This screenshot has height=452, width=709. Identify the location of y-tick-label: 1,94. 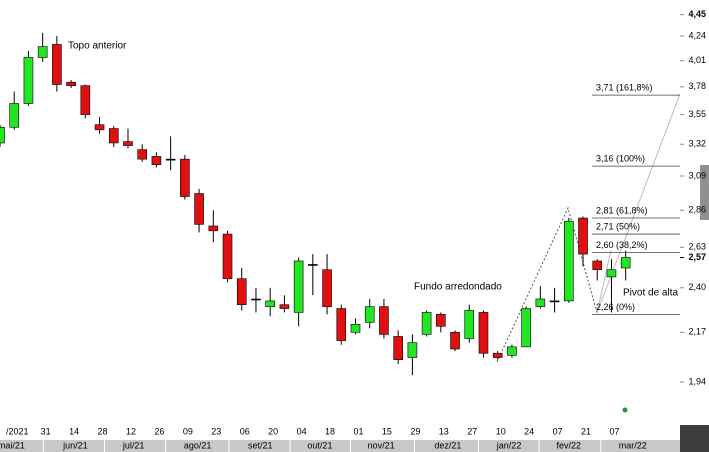
(697, 381).